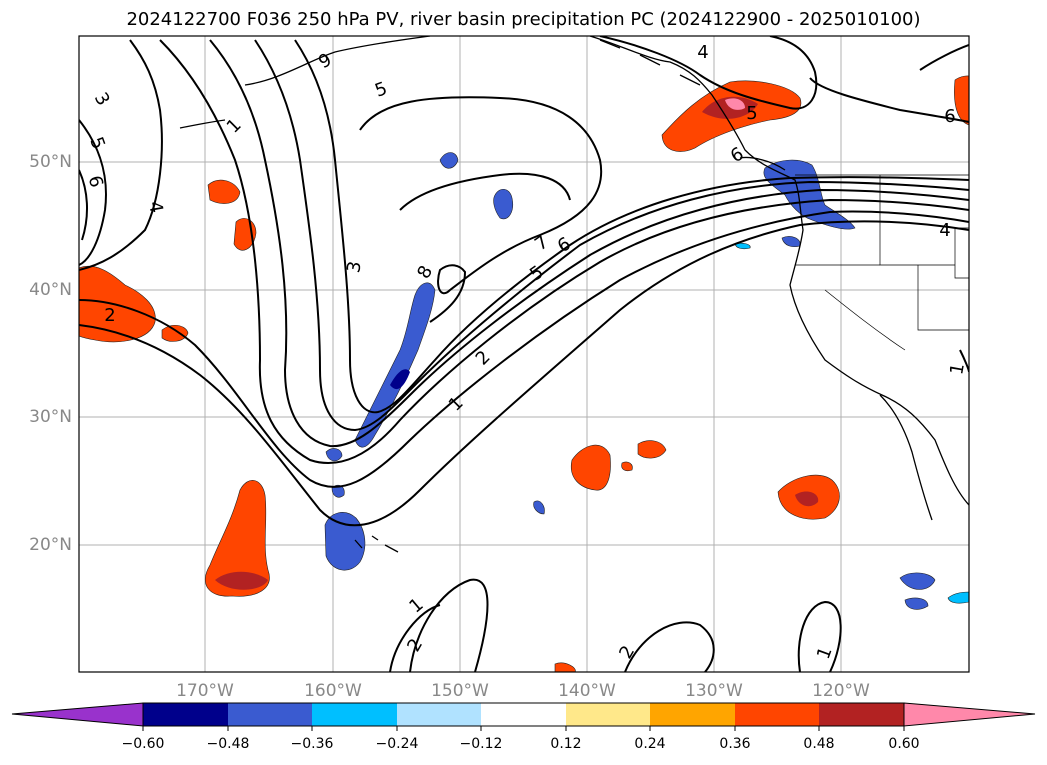 The image size is (1047, 765). Describe the element at coordinates (395, 365) in the screenshot. I see `anomaly-subtropical-band` at that location.